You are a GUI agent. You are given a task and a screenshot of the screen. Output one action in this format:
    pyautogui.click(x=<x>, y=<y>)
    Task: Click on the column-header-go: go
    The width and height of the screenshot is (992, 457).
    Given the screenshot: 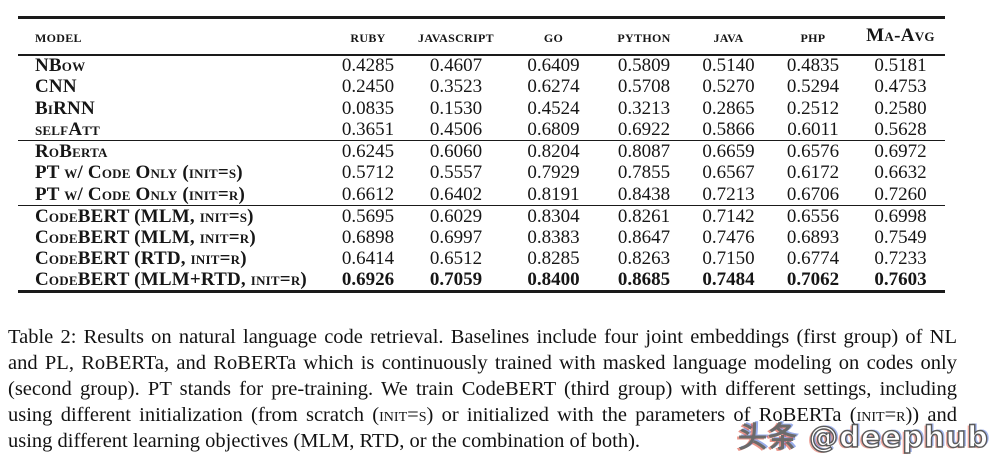 What is the action you would take?
    pyautogui.click(x=553, y=35)
    